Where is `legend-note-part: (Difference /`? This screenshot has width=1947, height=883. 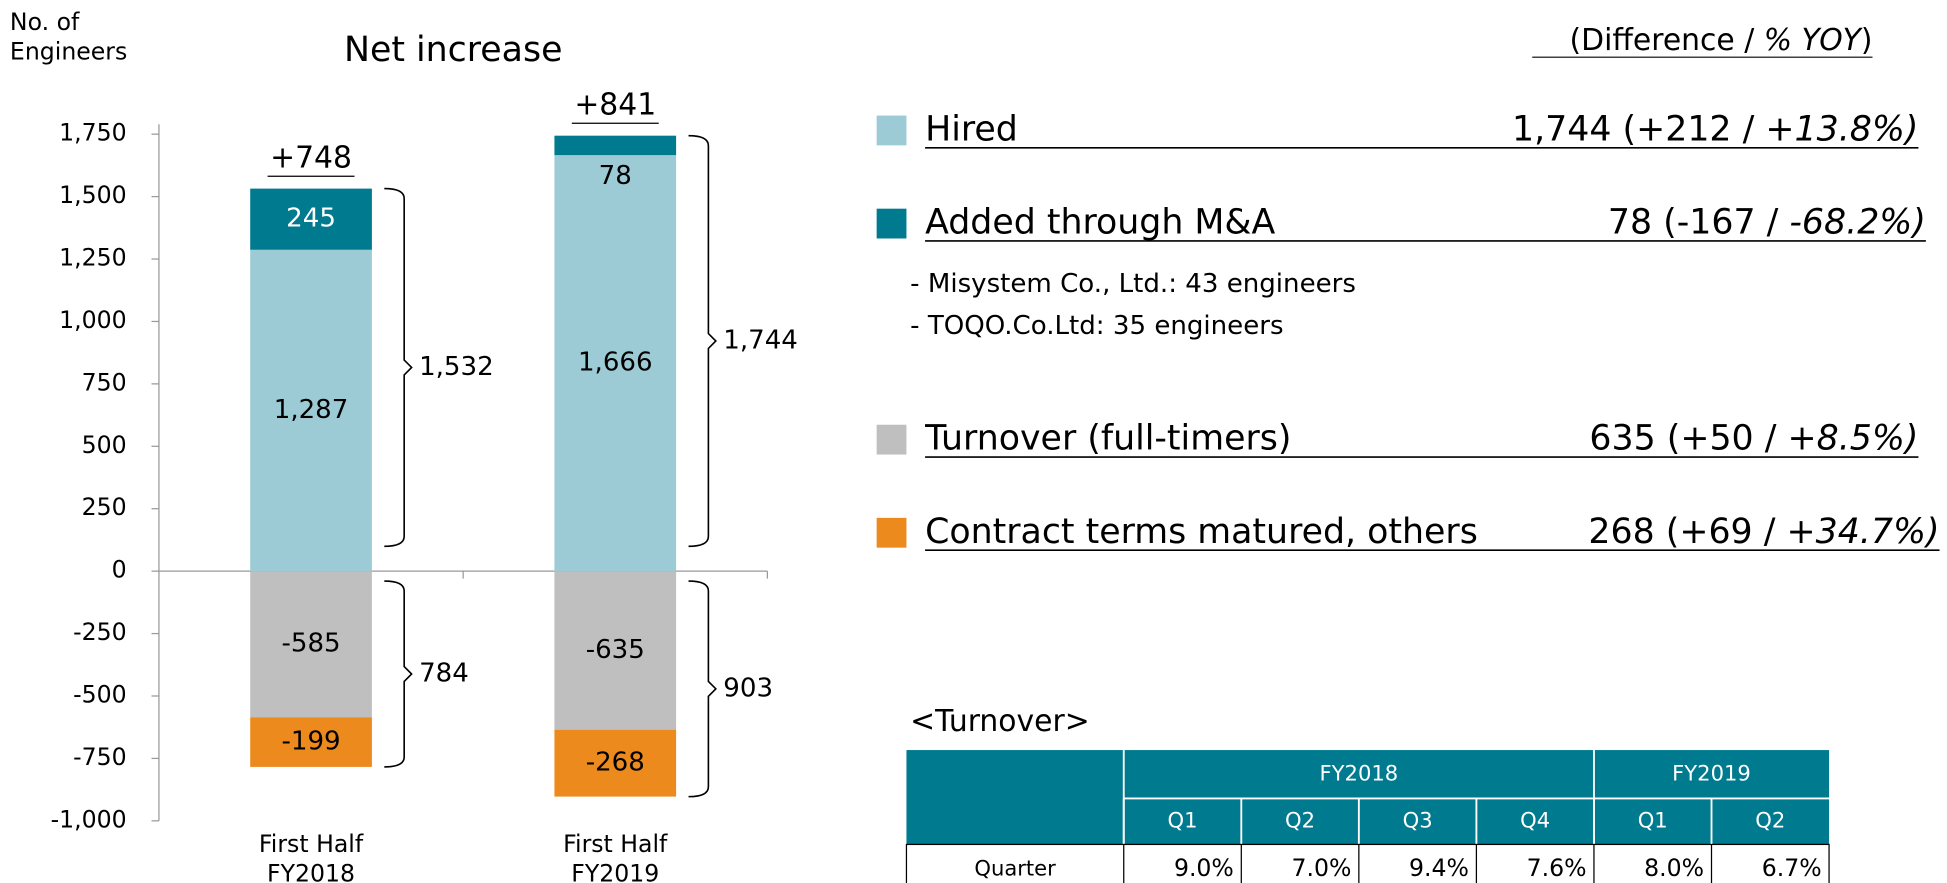
legend-note-part: (Difference / is located at coordinates (1667, 40).